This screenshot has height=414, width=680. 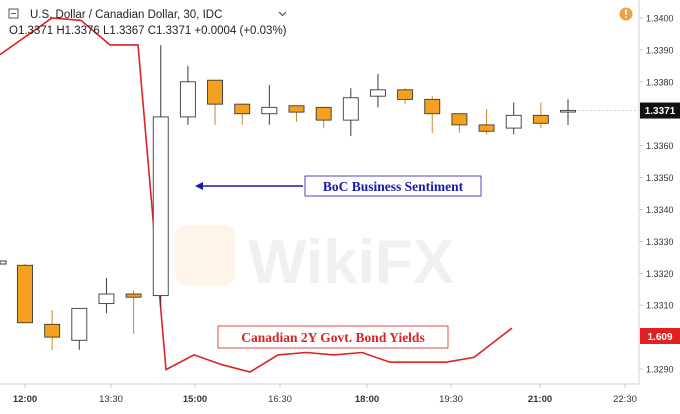 What do you see at coordinates (205, 255) in the screenshot?
I see `watermark-logo-icon` at bounding box center [205, 255].